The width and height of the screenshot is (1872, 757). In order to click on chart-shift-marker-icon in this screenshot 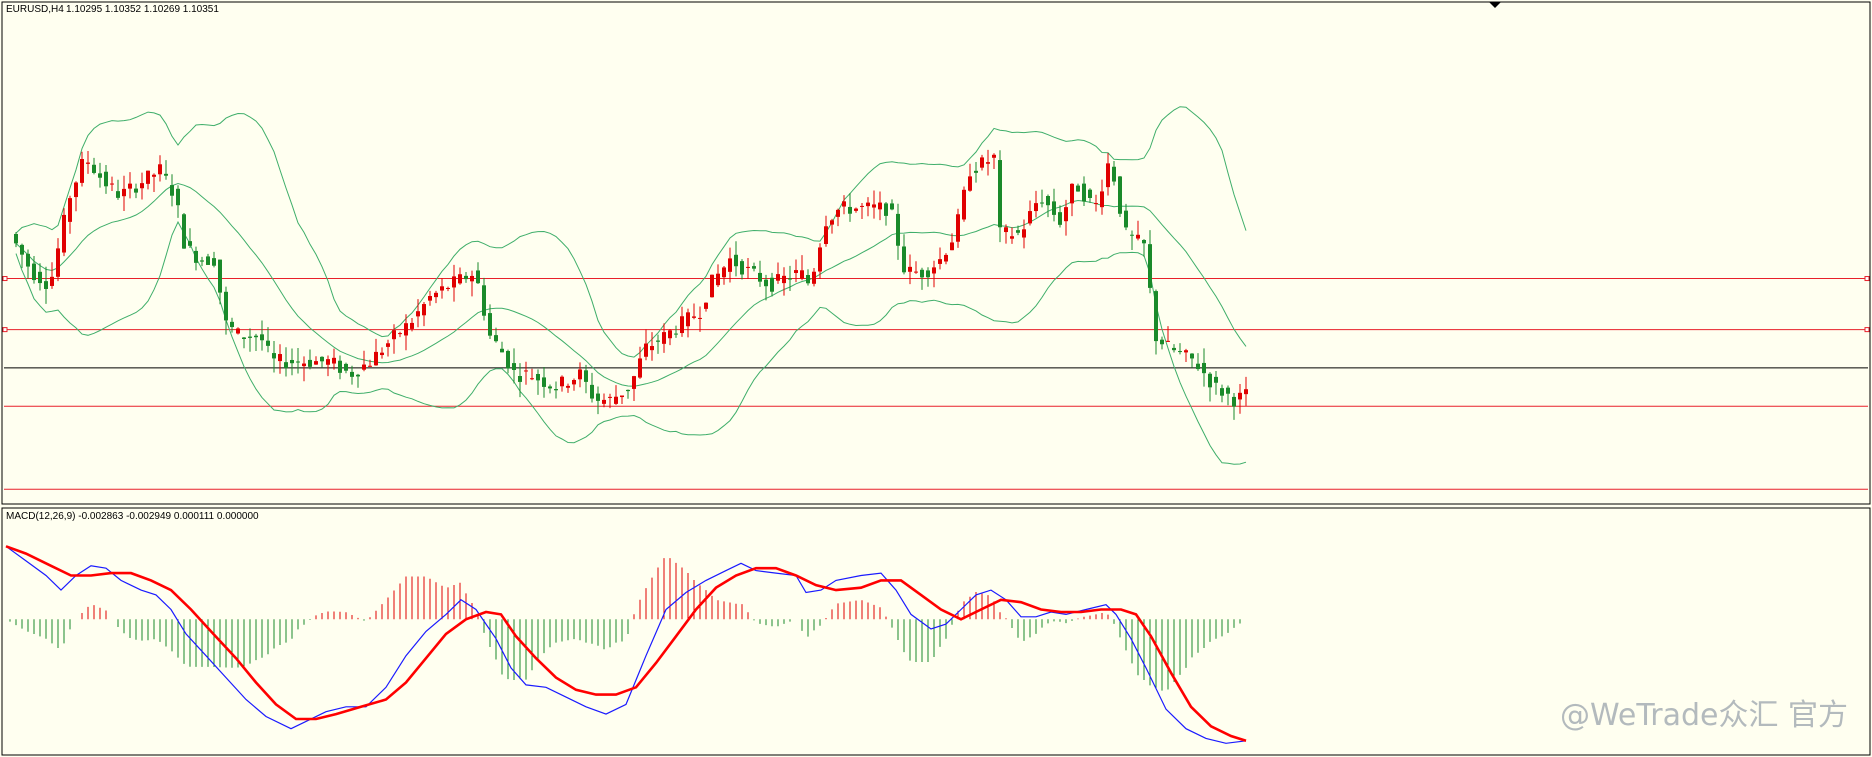, I will do `click(1495, 5)`.